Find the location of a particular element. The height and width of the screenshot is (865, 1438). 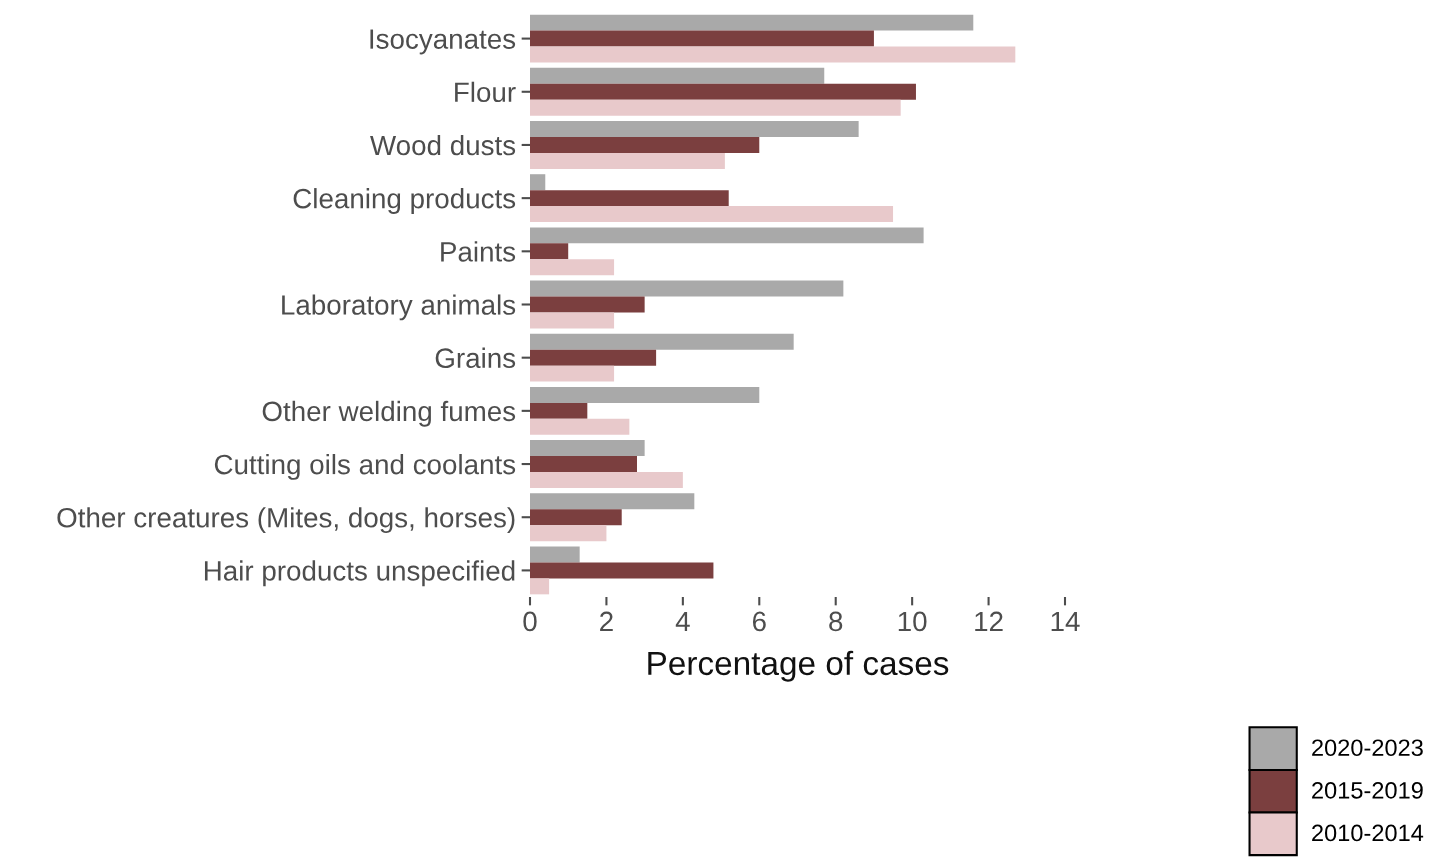

y-tick-label: Wood dusts is located at coordinates (443, 145).